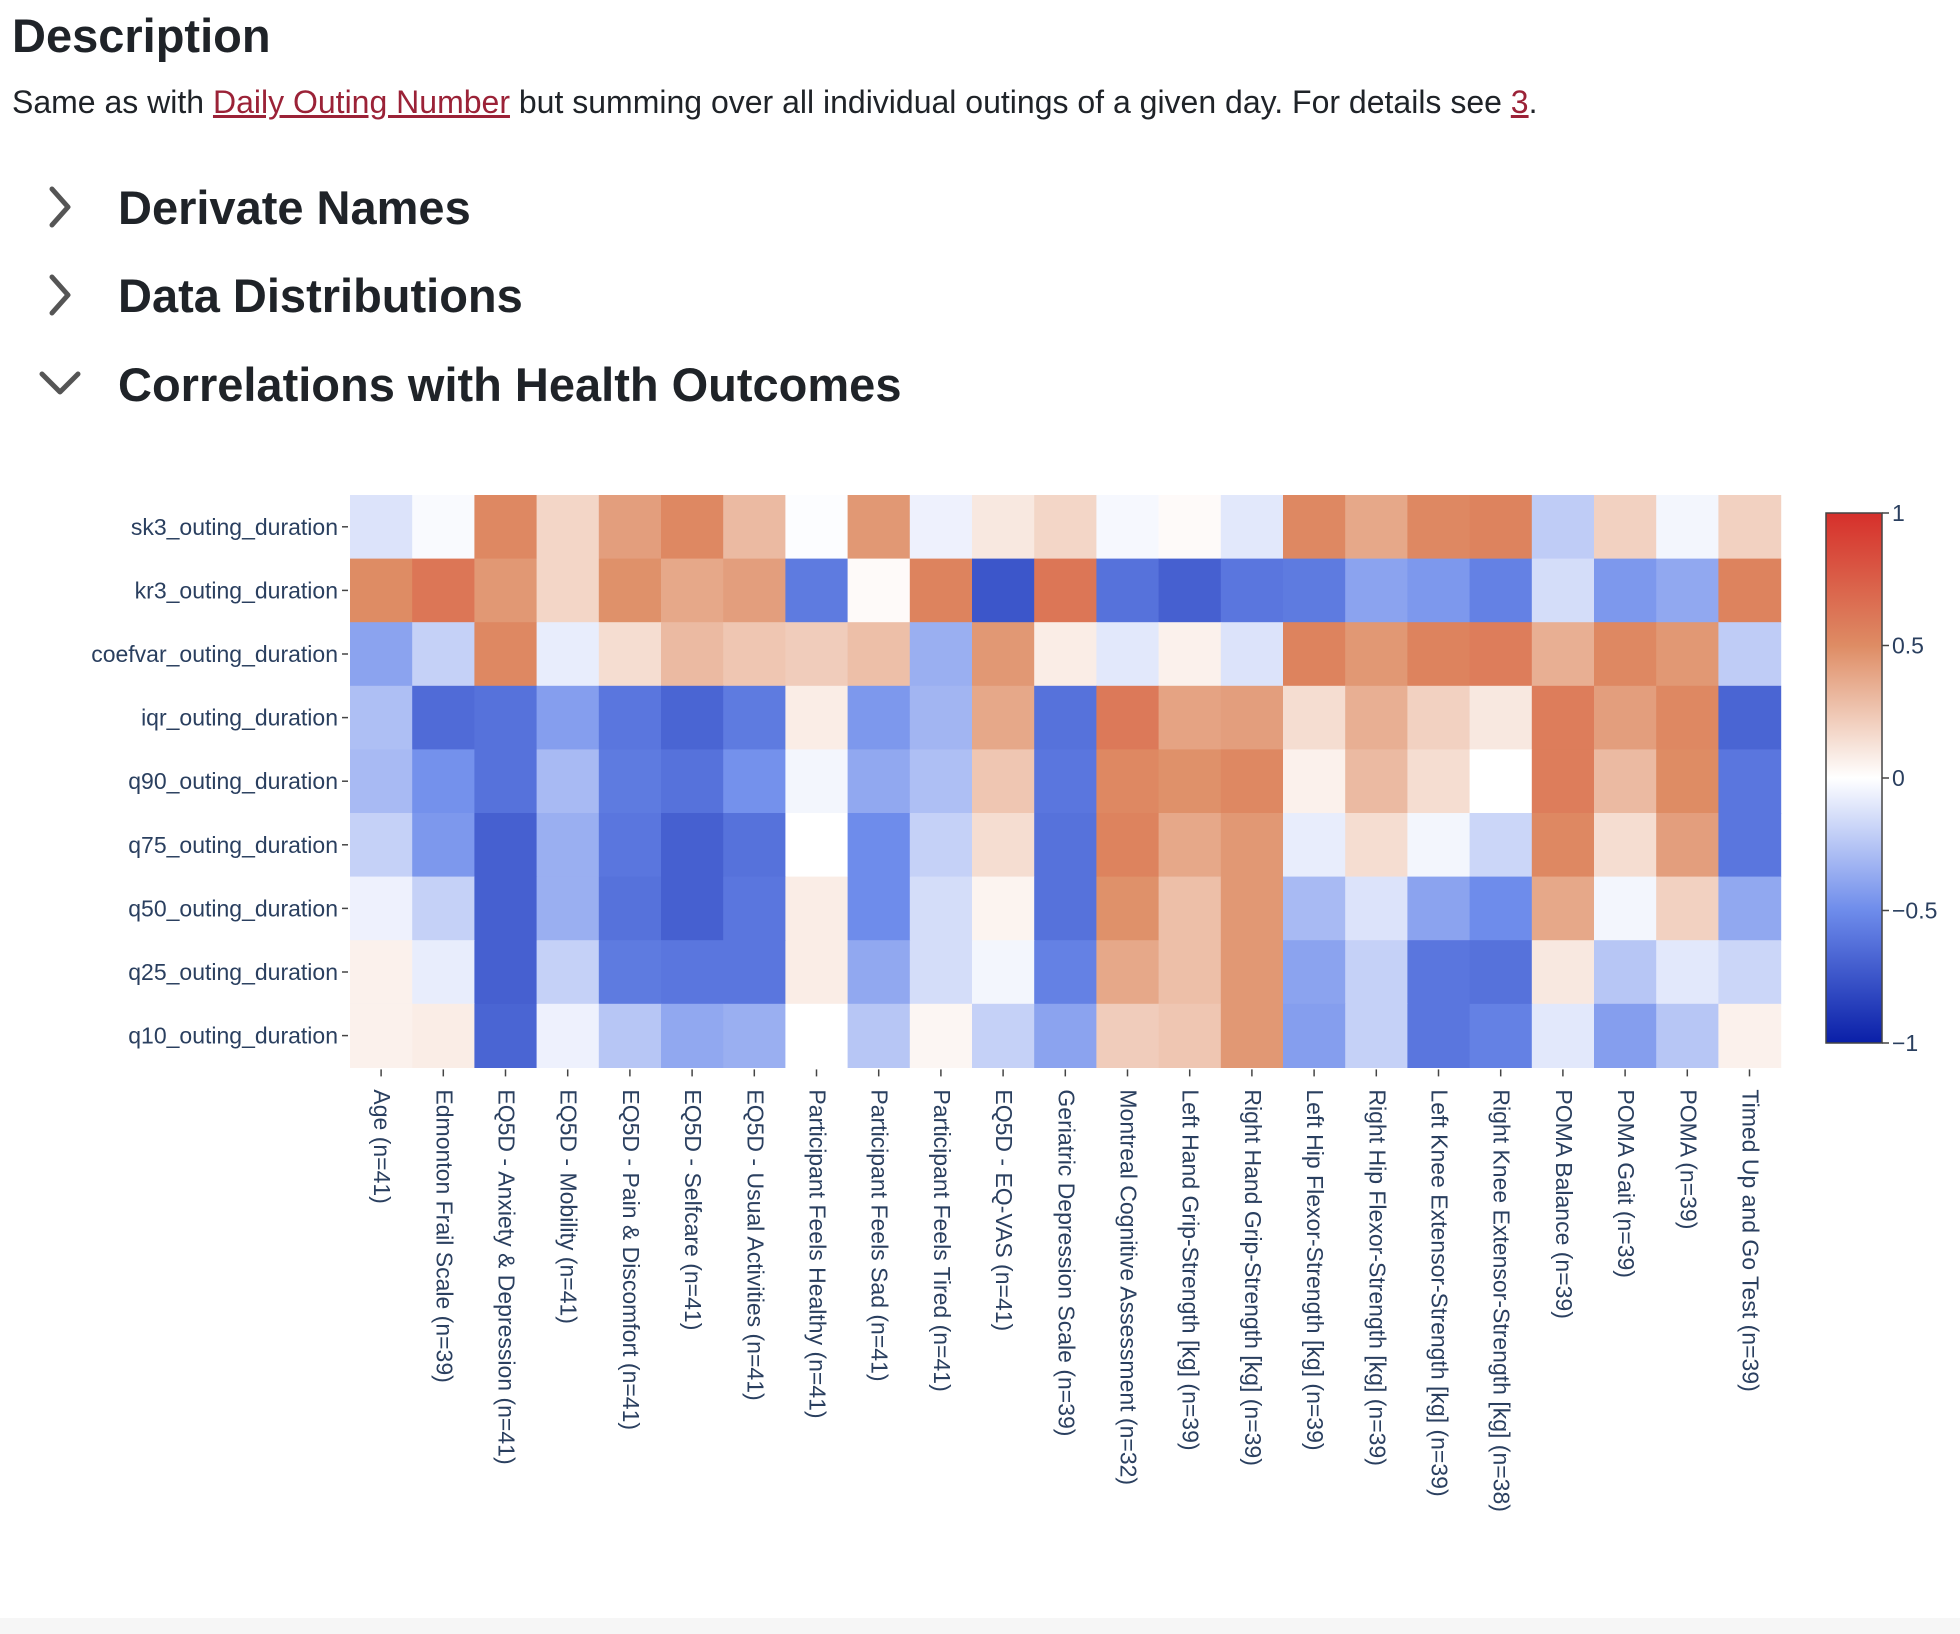 The image size is (1960, 1634). What do you see at coordinates (214, 654) in the screenshot?
I see `y-tick-label: coefvar_outing_duration` at bounding box center [214, 654].